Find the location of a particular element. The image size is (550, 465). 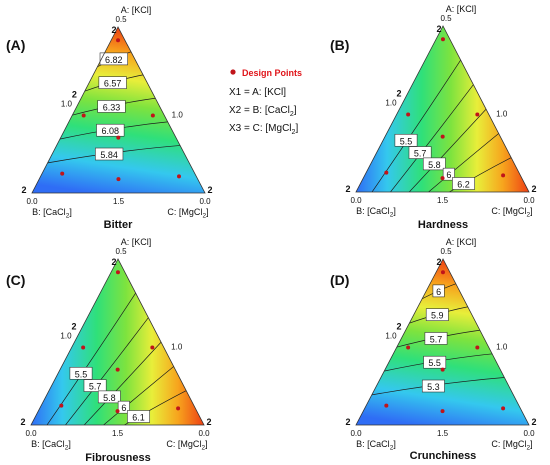

contour-label: 5.9 is located at coordinates (437, 316).